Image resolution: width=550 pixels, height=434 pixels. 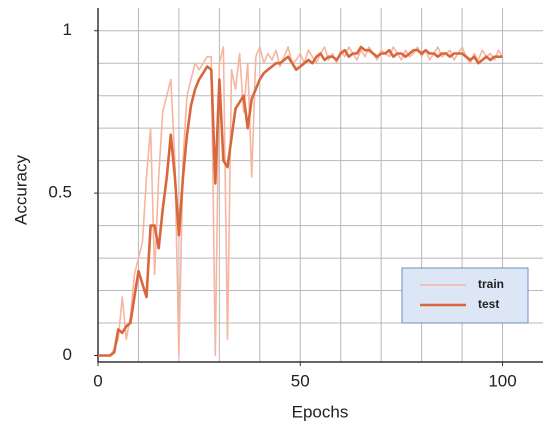 I want to click on y-tick-label: 1, so click(x=67, y=29).